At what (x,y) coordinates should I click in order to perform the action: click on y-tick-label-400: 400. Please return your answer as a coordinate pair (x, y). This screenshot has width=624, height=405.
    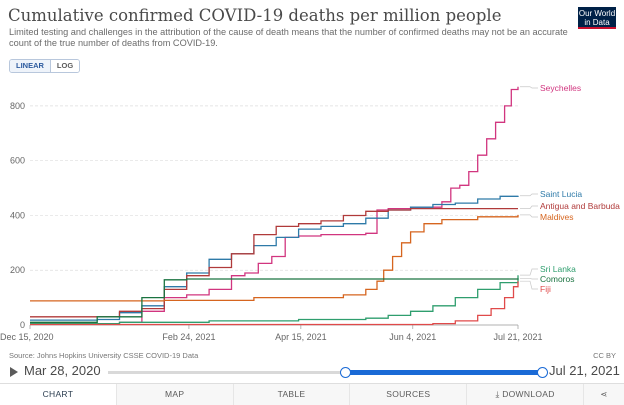
    Looking at the image, I should click on (17, 215).